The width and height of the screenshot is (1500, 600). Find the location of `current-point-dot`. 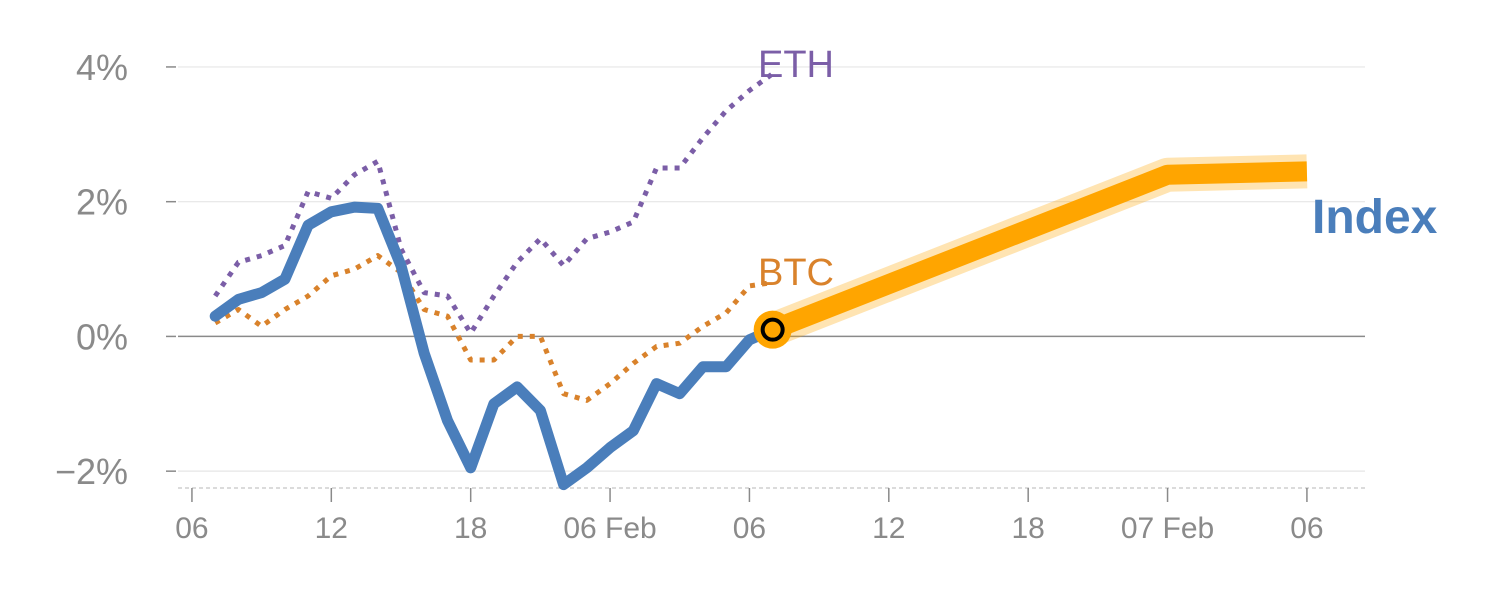

current-point-dot is located at coordinates (772, 329).